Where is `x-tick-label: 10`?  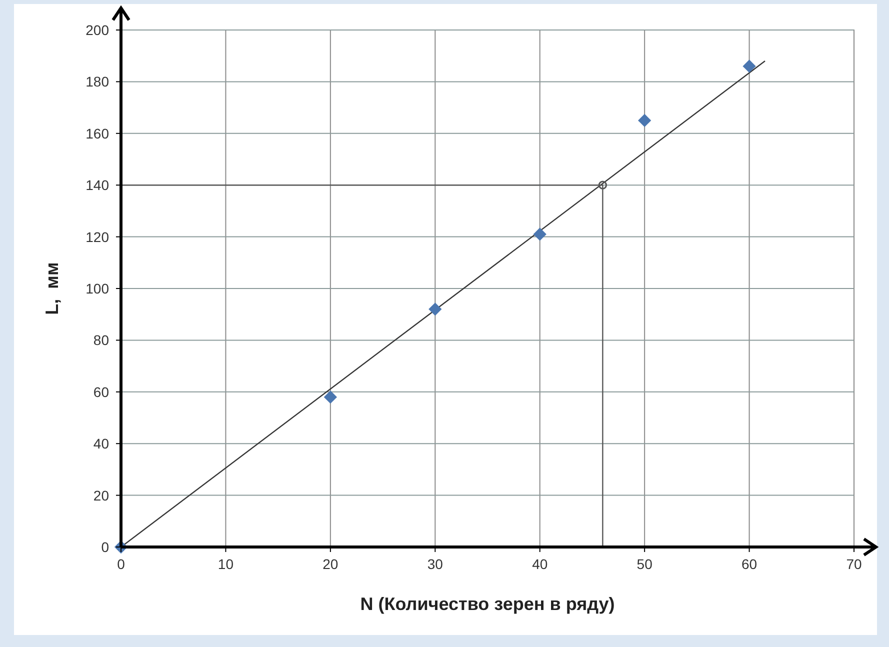
x-tick-label: 10 is located at coordinates (226, 564).